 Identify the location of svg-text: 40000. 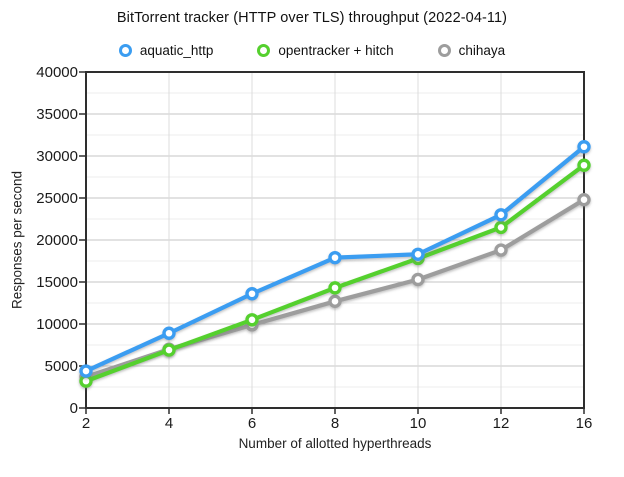
(57, 72).